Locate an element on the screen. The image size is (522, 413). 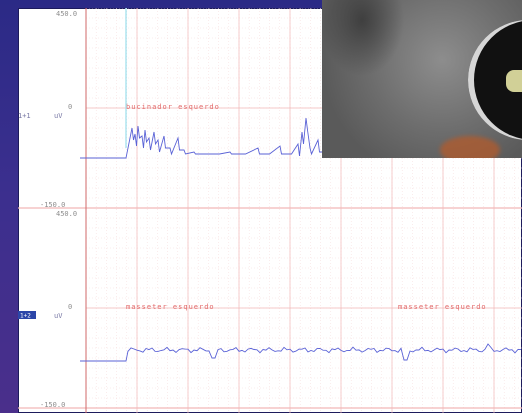
channel-id: 1+1 is located at coordinates (24, 116).